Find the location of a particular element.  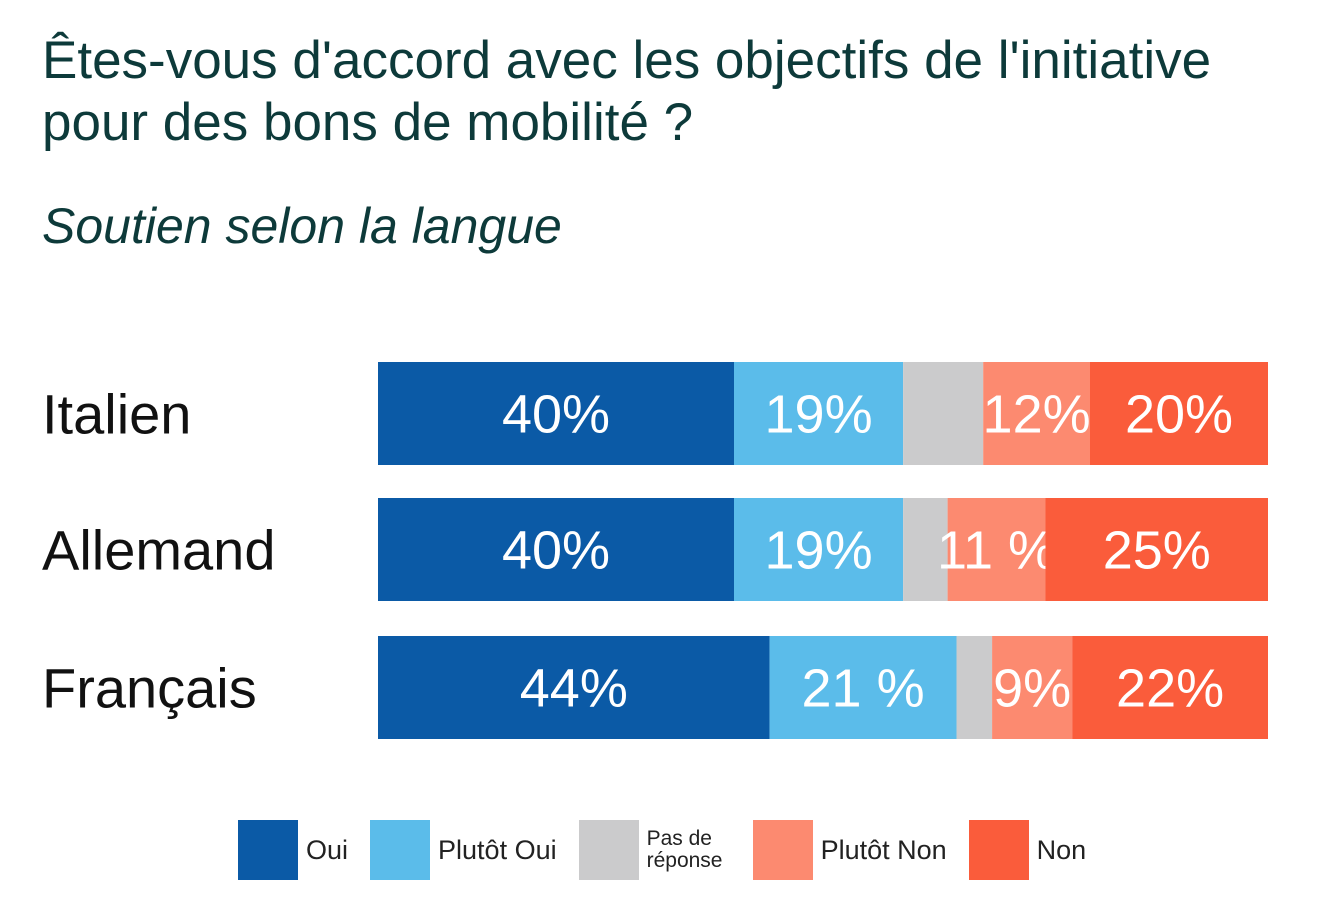

bar-francais-oui is located at coordinates (574, 687).